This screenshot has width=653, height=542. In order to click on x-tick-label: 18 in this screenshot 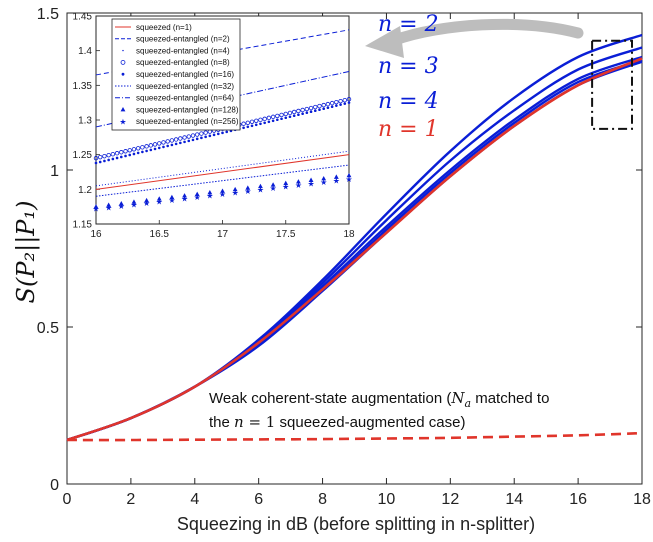, I will do `click(642, 499)`.